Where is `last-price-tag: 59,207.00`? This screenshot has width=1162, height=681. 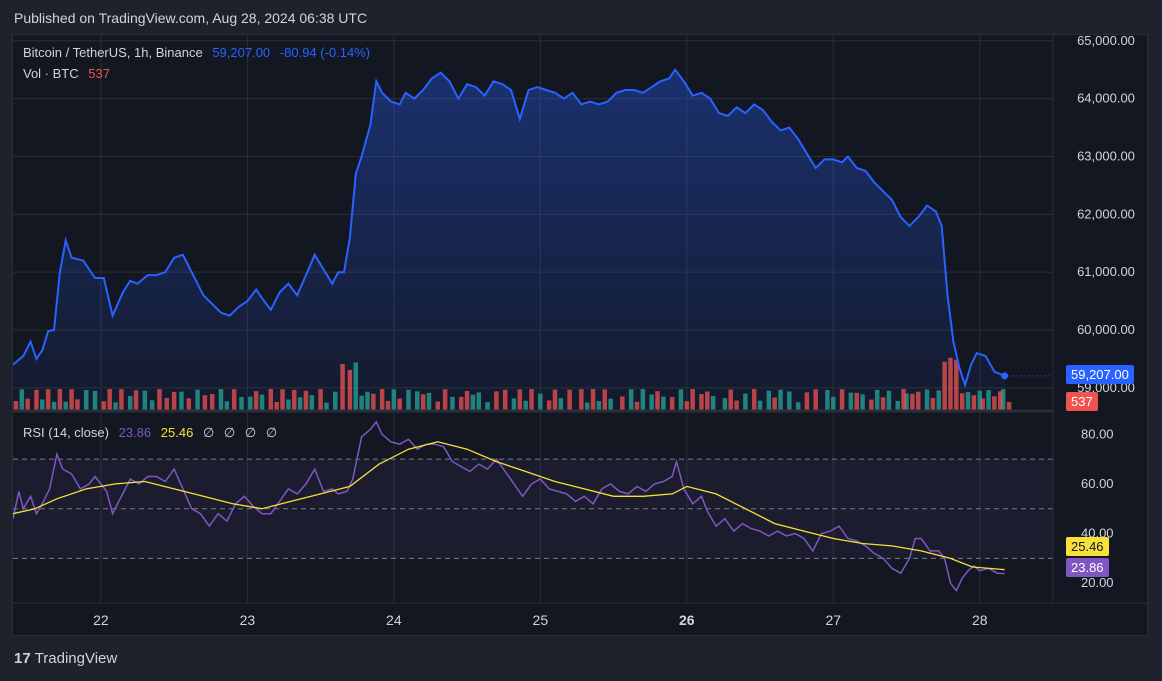
last-price-tag: 59,207.00 is located at coordinates (1100, 374).